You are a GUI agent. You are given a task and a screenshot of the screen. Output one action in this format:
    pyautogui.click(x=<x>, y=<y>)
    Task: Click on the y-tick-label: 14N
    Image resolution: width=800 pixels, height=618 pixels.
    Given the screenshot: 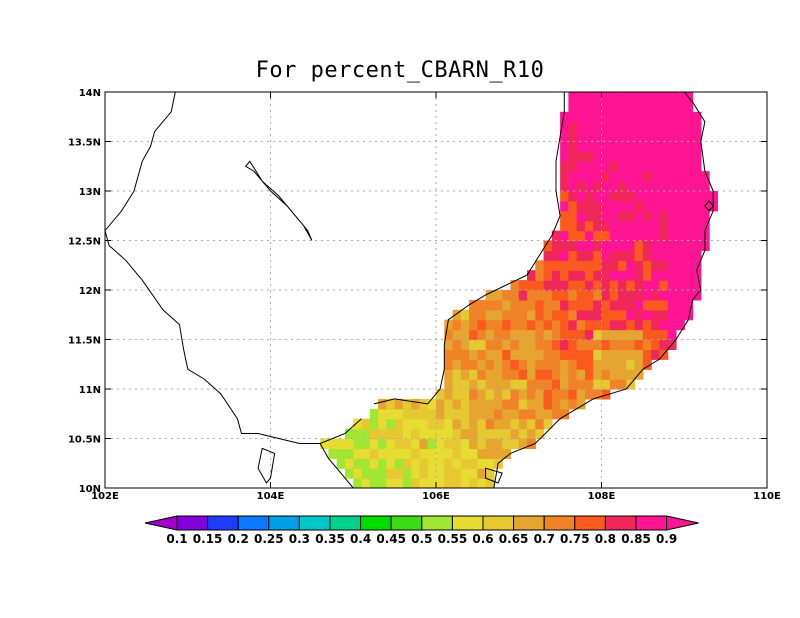 What is the action you would take?
    pyautogui.click(x=90, y=93)
    